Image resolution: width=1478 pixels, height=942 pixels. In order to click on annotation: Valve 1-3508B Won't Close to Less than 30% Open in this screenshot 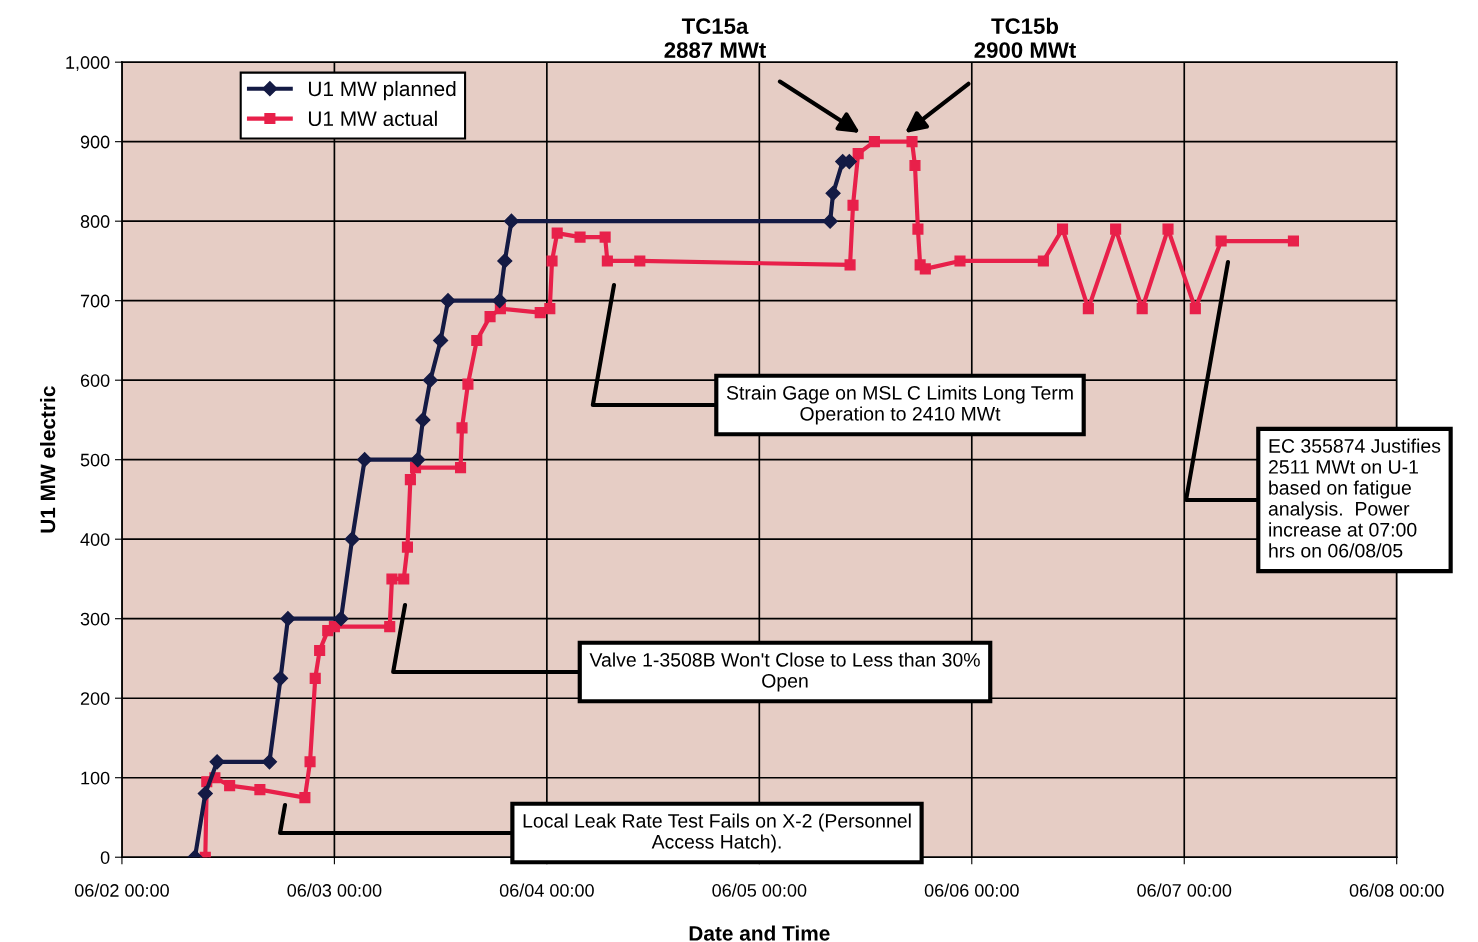, I will do `click(784, 672)`.